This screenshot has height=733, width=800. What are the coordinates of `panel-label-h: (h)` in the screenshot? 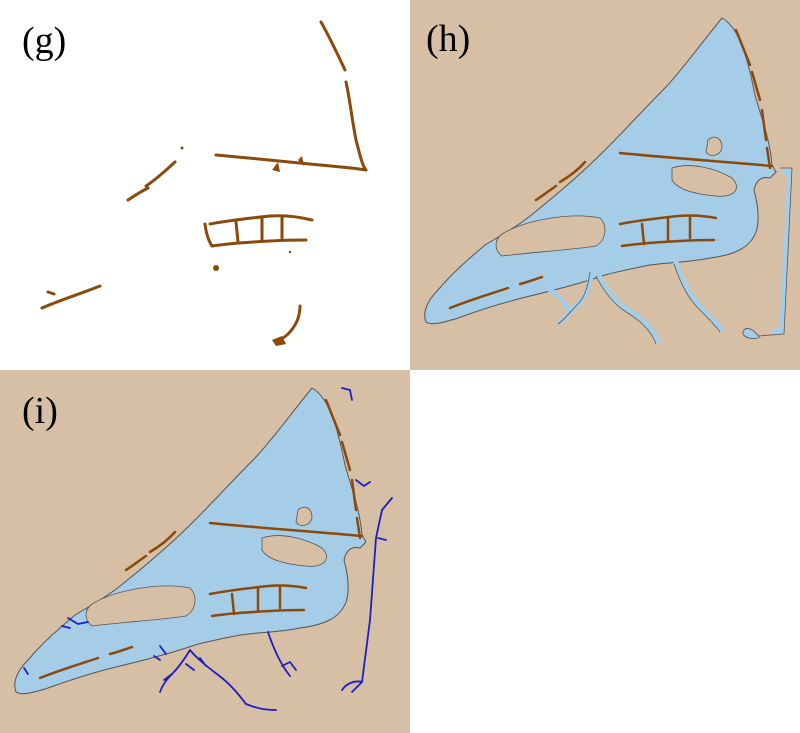 It's located at (448, 39).